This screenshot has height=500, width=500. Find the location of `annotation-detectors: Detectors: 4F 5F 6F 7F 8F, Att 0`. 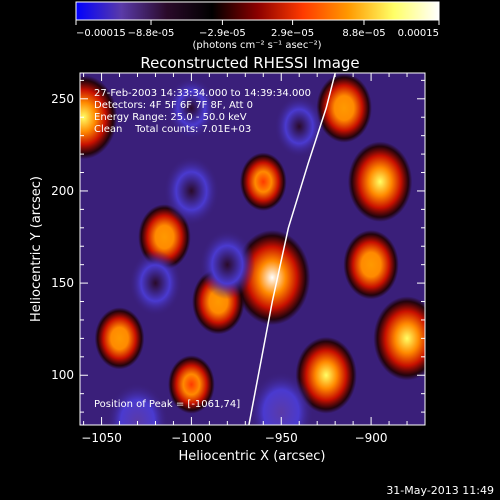

annotation-detectors: Detectors: 4F 5F 6F 7F 8F, Att 0 is located at coordinates (173, 105).